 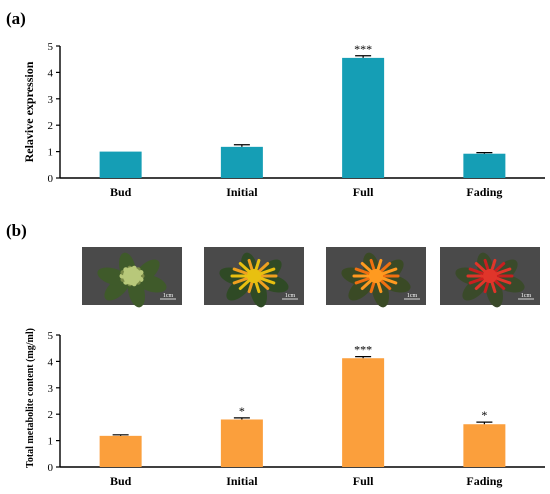 What do you see at coordinates (51, 179) in the screenshot?
I see `chart-a-ytick-label: 0` at bounding box center [51, 179].